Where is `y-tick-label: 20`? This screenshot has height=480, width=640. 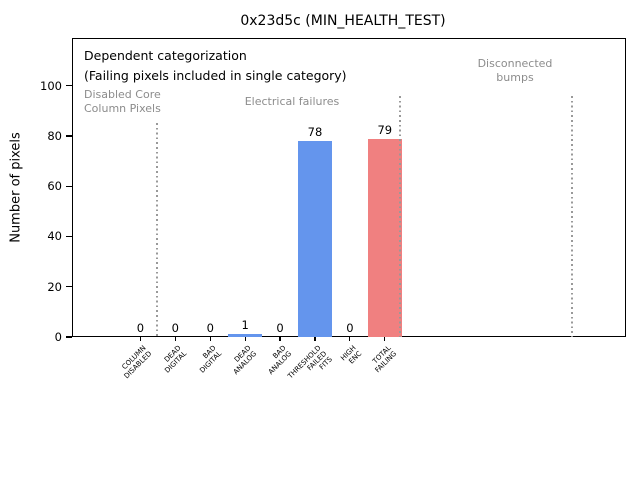 y-tick-label: 20 is located at coordinates (54, 286).